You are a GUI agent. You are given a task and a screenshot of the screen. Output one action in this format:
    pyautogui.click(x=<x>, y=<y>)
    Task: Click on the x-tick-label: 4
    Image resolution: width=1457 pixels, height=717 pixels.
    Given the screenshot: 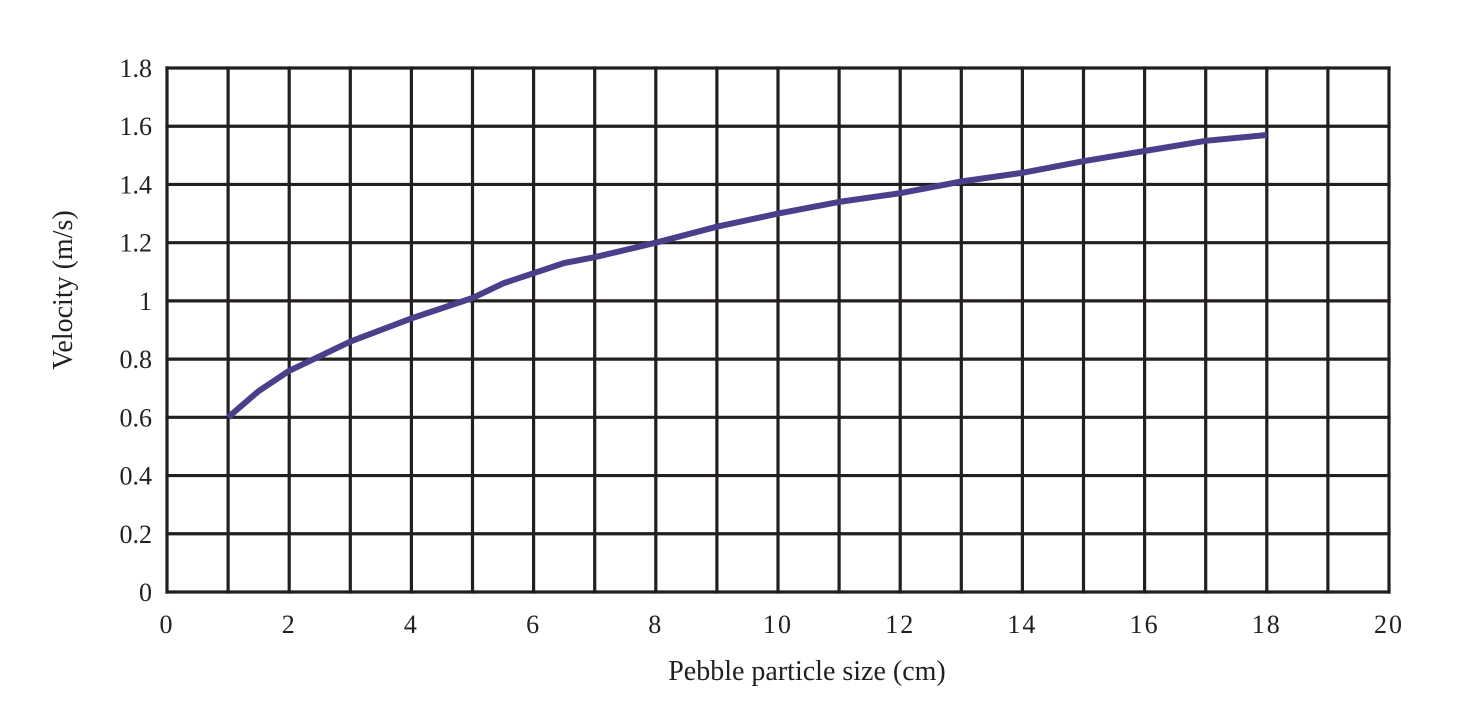 What is the action you would take?
    pyautogui.click(x=411, y=624)
    